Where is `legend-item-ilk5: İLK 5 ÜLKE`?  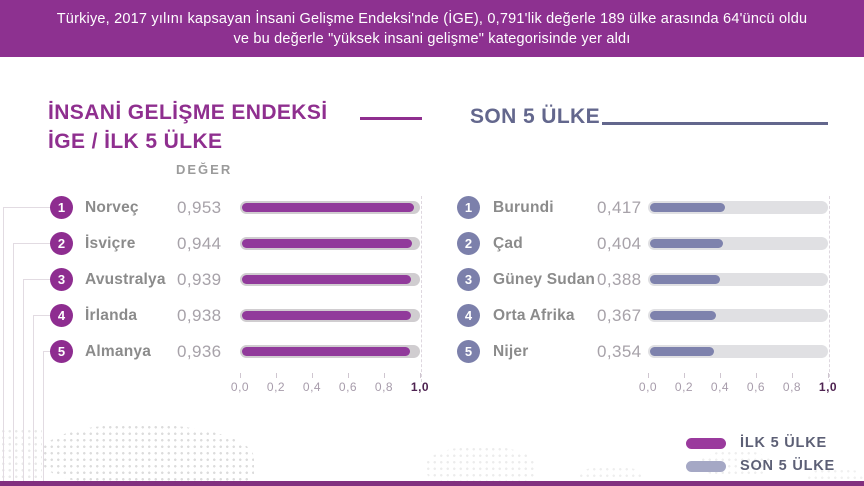
legend-item-ilk5: İLK 5 ÜLKE is located at coordinates (760, 443).